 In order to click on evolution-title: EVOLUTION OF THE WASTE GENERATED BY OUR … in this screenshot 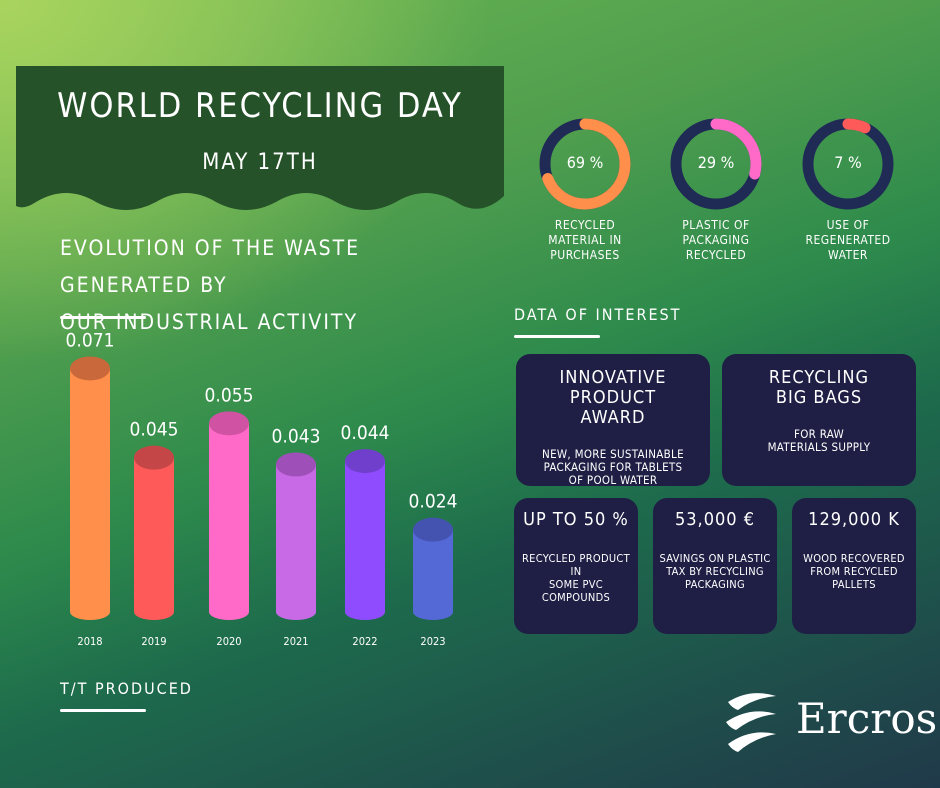, I will do `click(280, 285)`.